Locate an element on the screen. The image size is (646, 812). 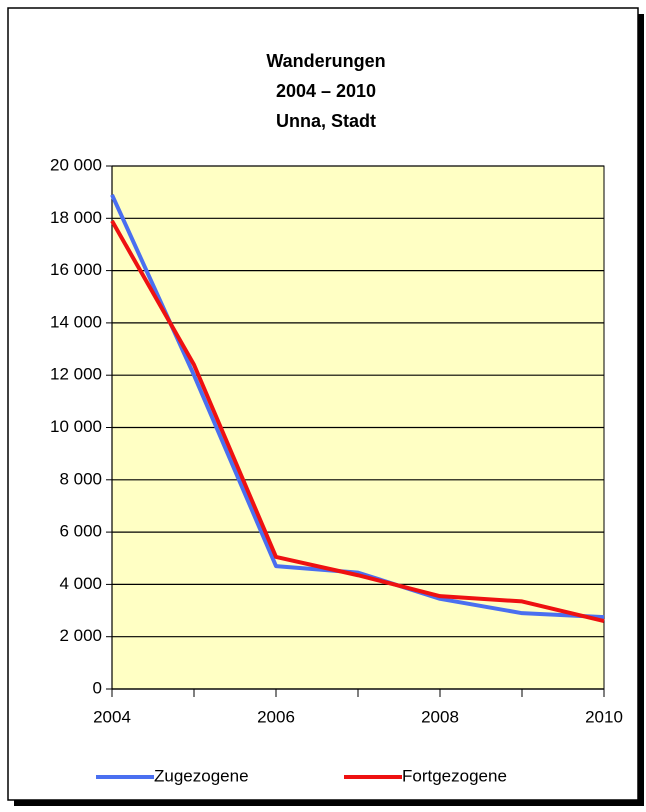
y-tick-label: 8 000 is located at coordinates (80, 478).